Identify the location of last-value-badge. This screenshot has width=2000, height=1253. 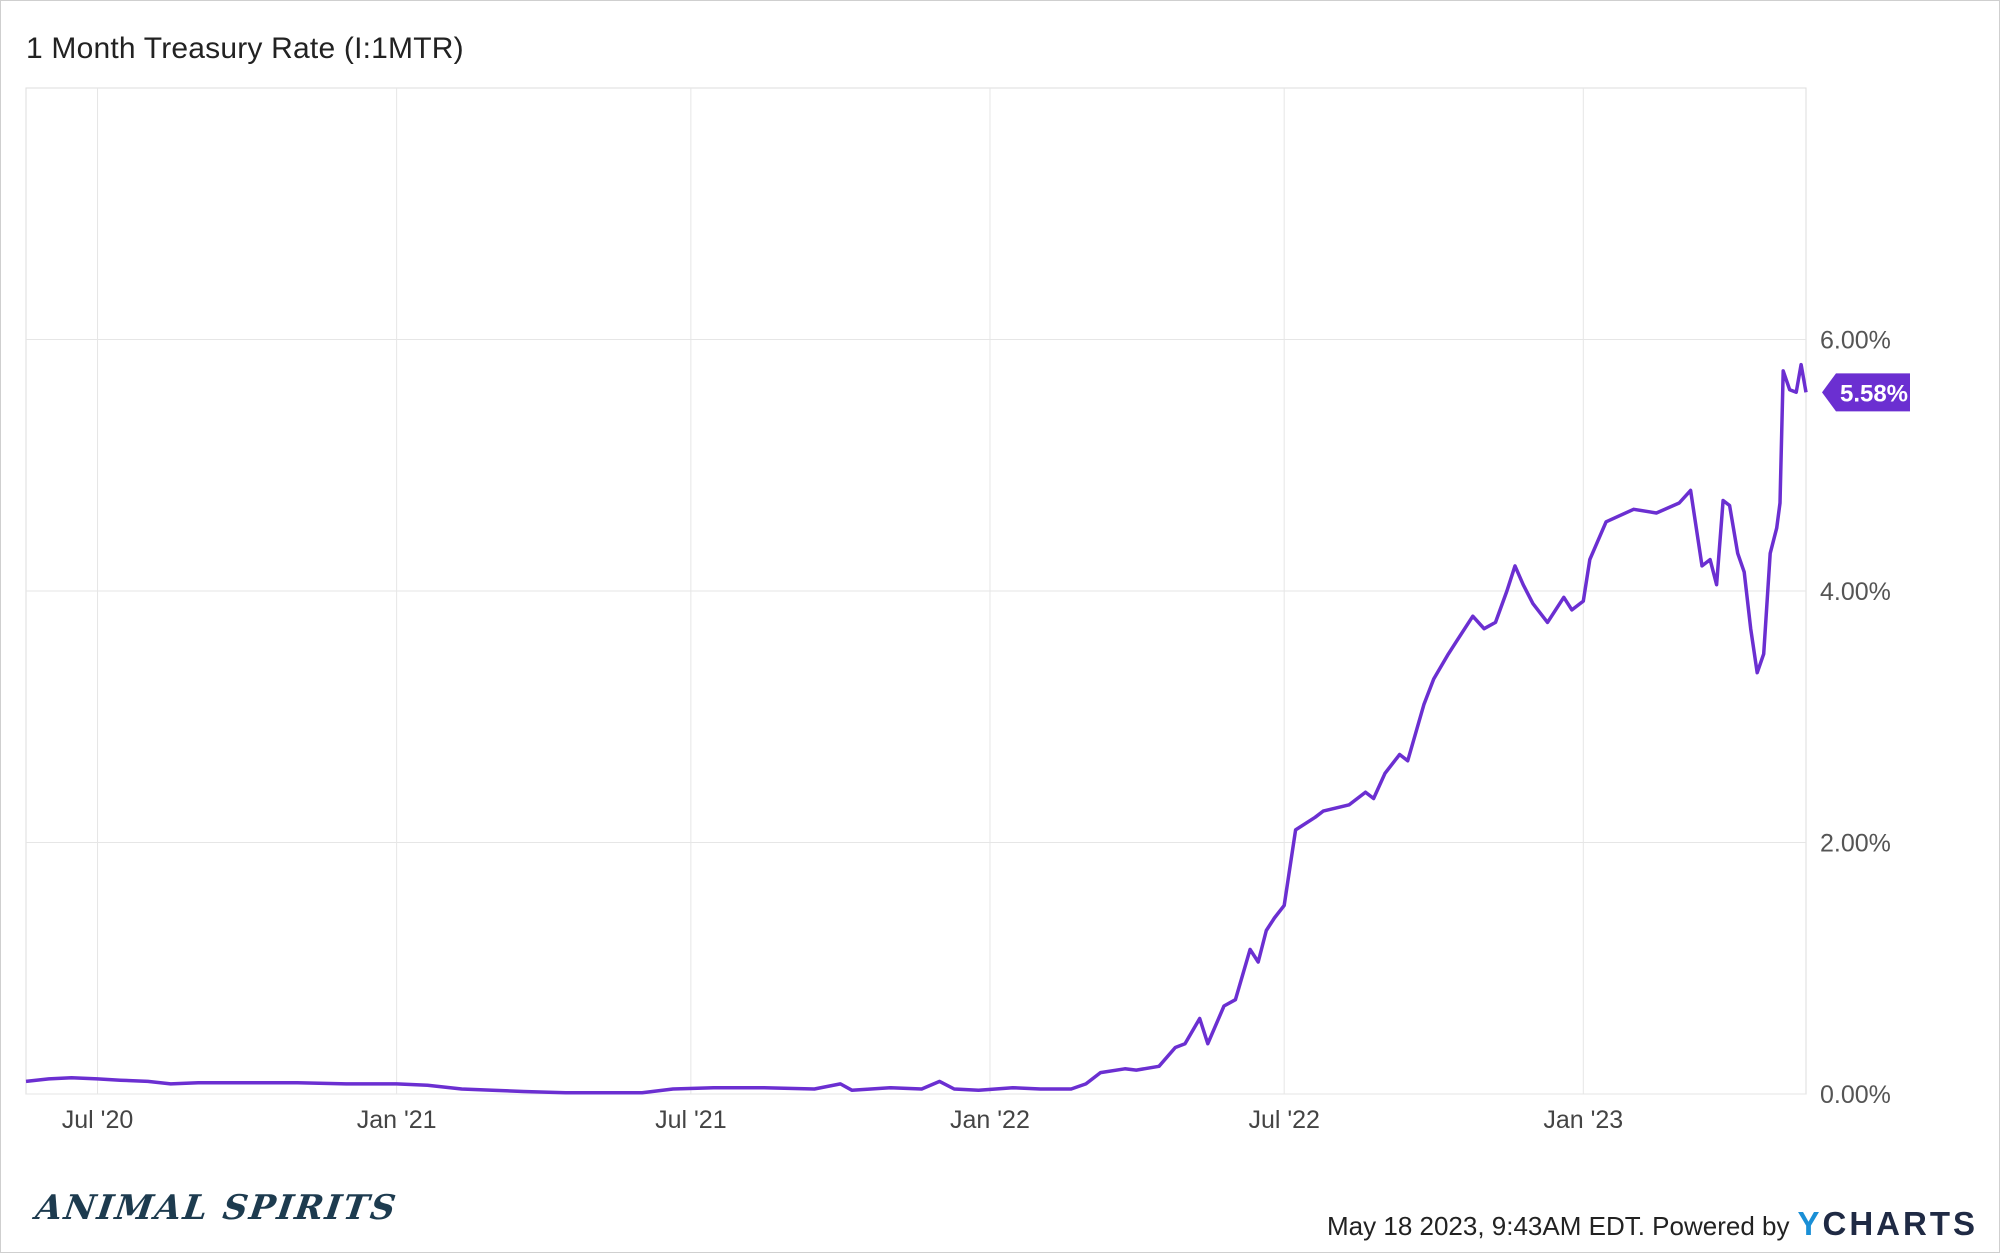
(1866, 392).